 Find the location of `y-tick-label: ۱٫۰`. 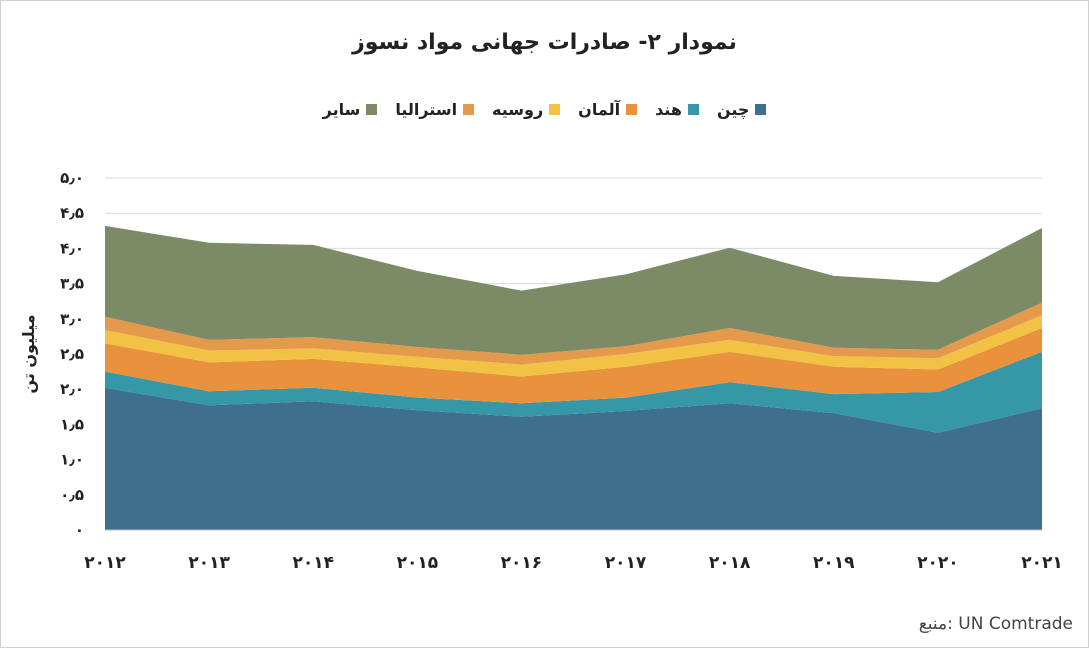

y-tick-label: ۱٫۰ is located at coordinates (72, 460).